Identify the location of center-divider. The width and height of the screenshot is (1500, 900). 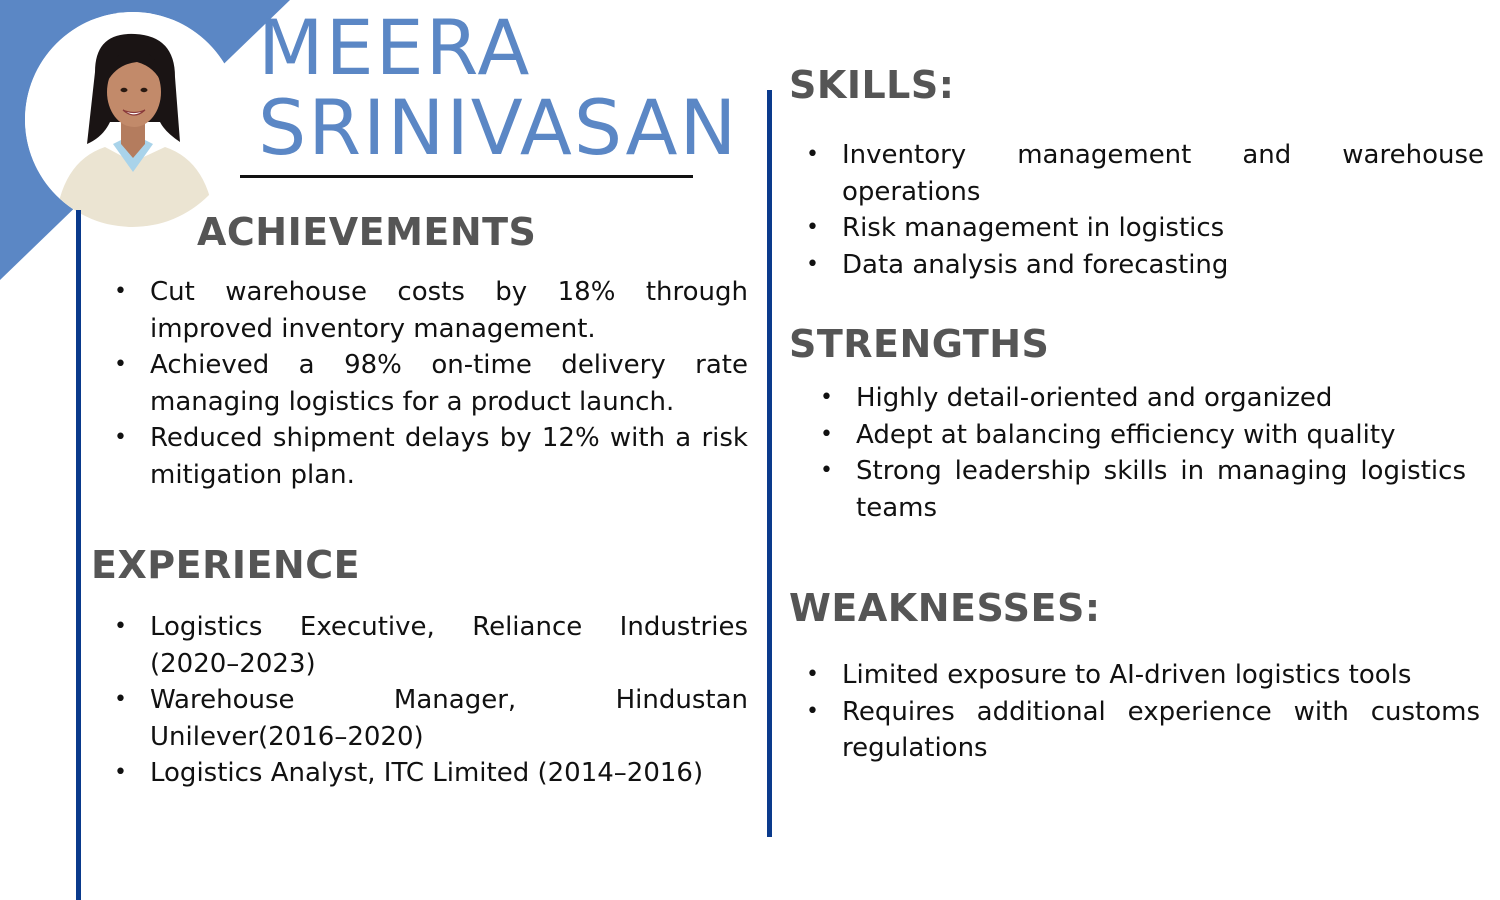
(769, 463).